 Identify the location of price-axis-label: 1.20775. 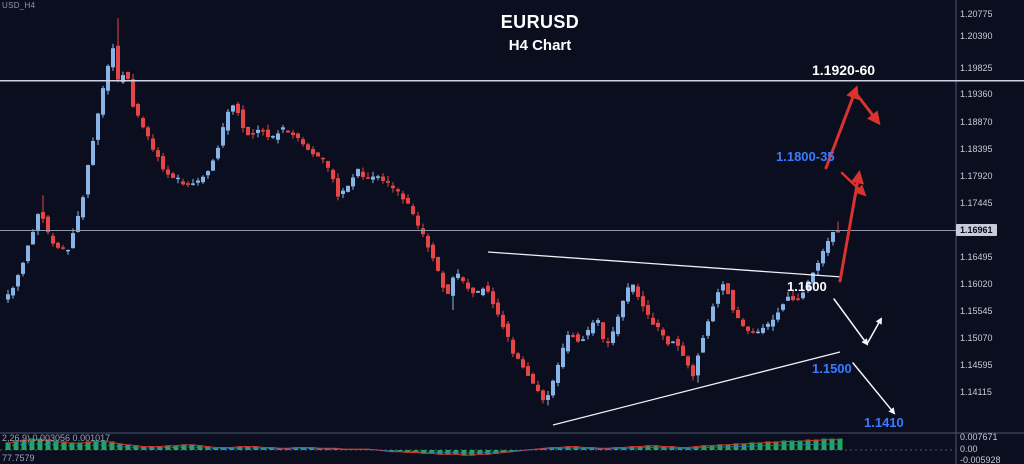
(976, 14).